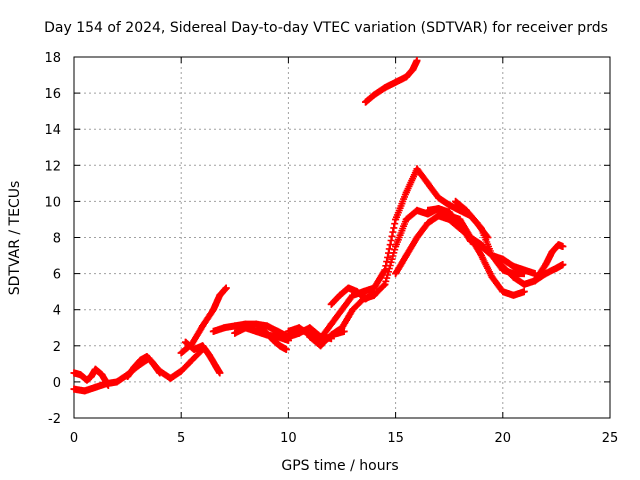 The height and width of the screenshot is (480, 640). Describe the element at coordinates (52, 58) in the screenshot. I see `y-tick-label: 18` at that location.